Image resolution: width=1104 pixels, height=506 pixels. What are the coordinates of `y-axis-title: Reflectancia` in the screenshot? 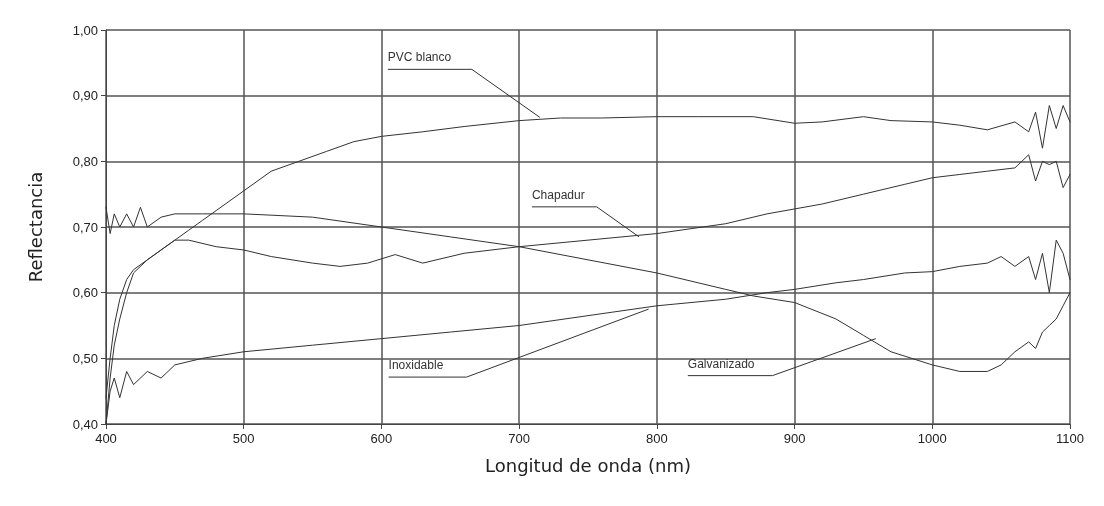 It's located at (35, 227).